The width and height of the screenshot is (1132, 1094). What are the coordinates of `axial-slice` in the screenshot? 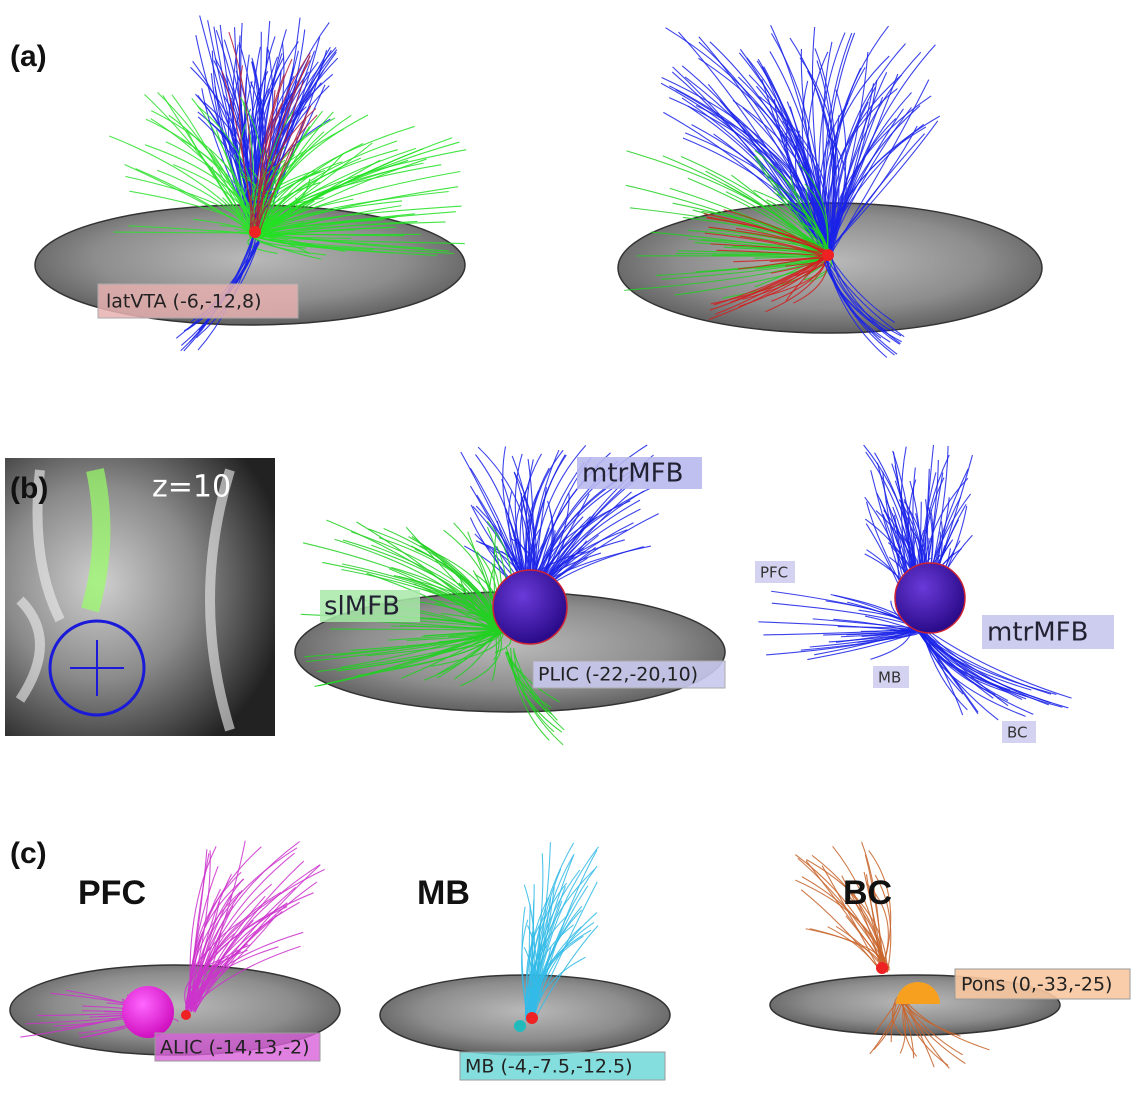 It's located at (140, 597).